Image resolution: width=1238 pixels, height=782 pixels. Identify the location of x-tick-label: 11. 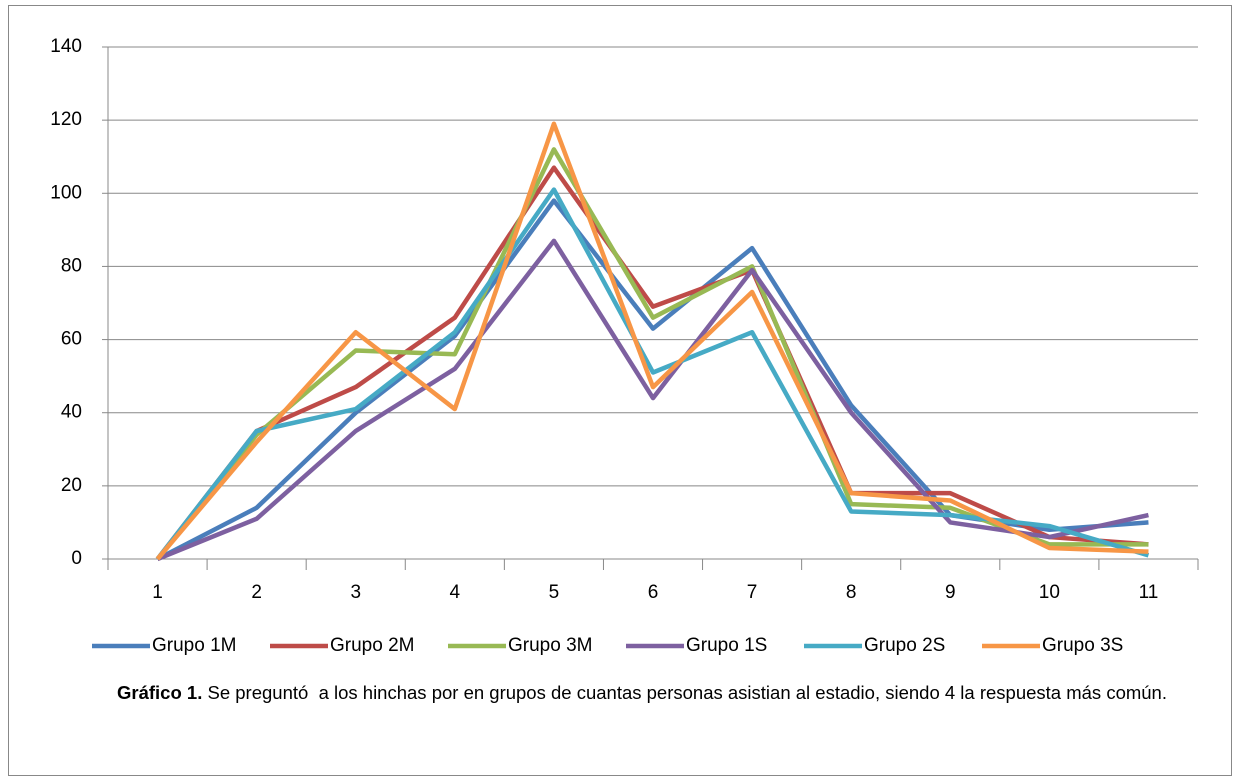
(1149, 592).